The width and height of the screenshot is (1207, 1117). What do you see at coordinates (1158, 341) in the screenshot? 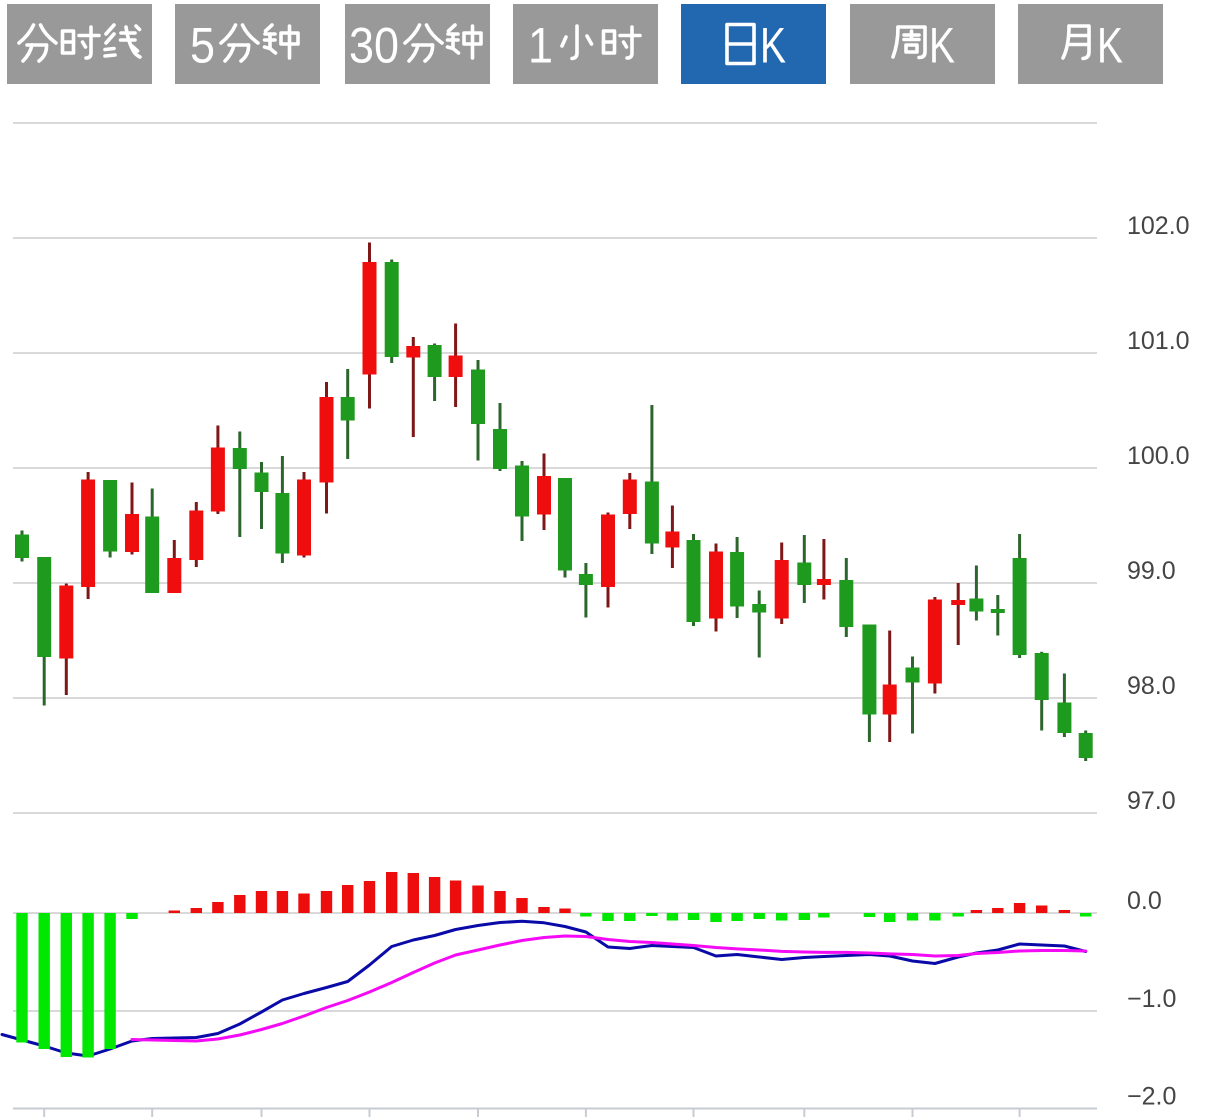
I see `svg-text: 101.0` at bounding box center [1158, 341].